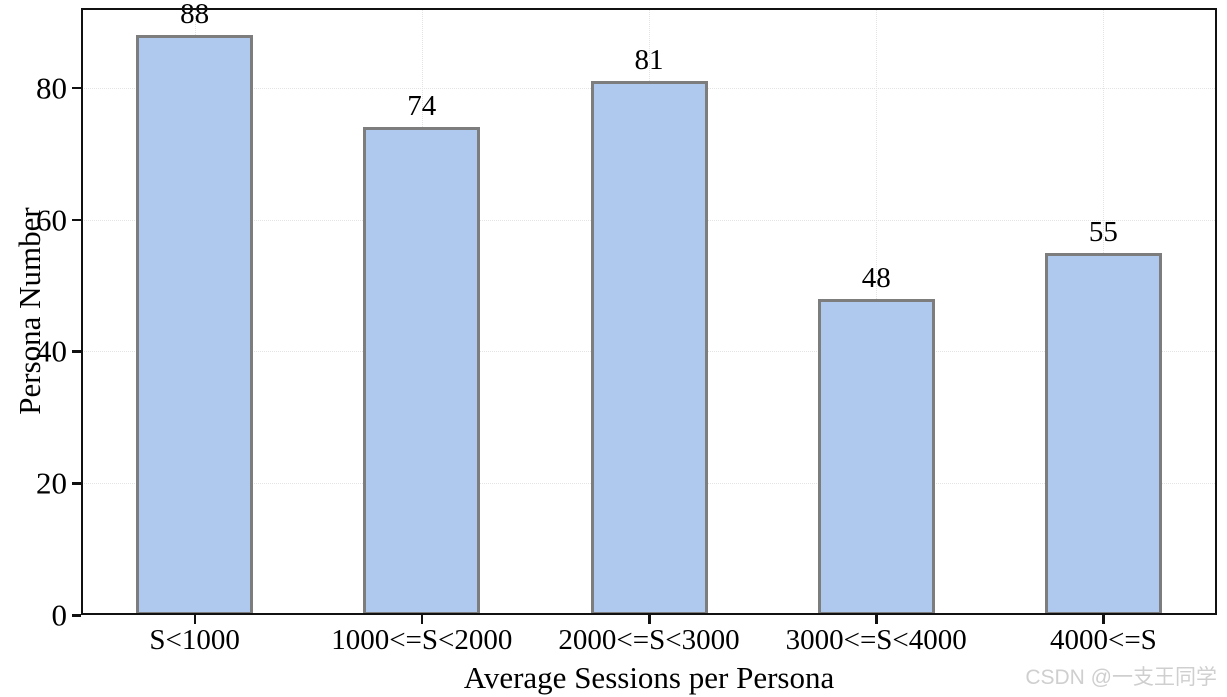 This screenshot has height=697, width=1227. I want to click on bar-value-label: 55, so click(1103, 231).